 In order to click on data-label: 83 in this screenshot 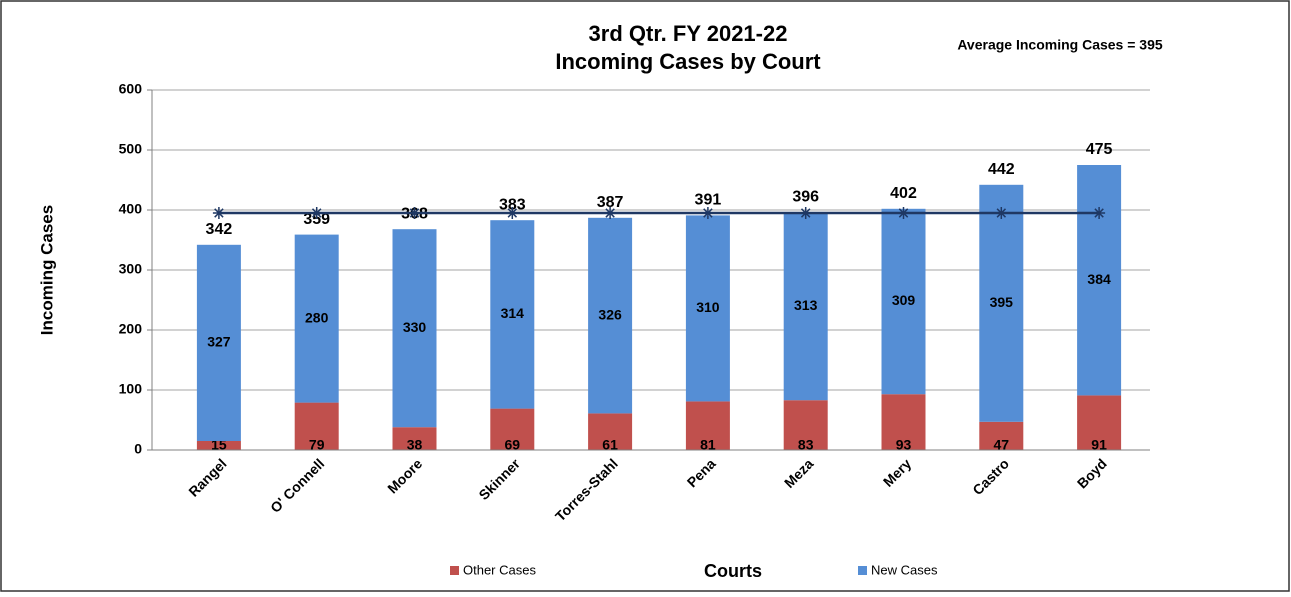, I will do `click(806, 445)`.